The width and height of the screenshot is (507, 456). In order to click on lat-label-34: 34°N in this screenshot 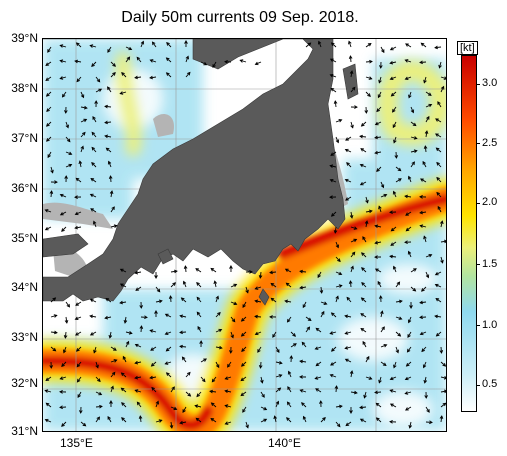, I will do `click(24, 287)`.